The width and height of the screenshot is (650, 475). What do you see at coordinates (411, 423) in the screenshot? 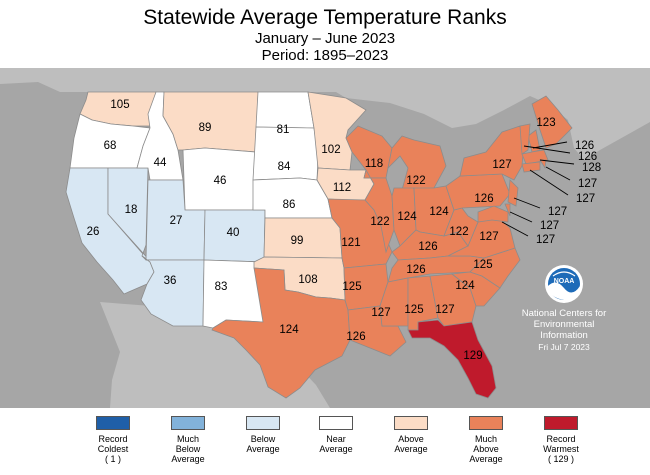
I see `legend-swatch-above` at bounding box center [411, 423].